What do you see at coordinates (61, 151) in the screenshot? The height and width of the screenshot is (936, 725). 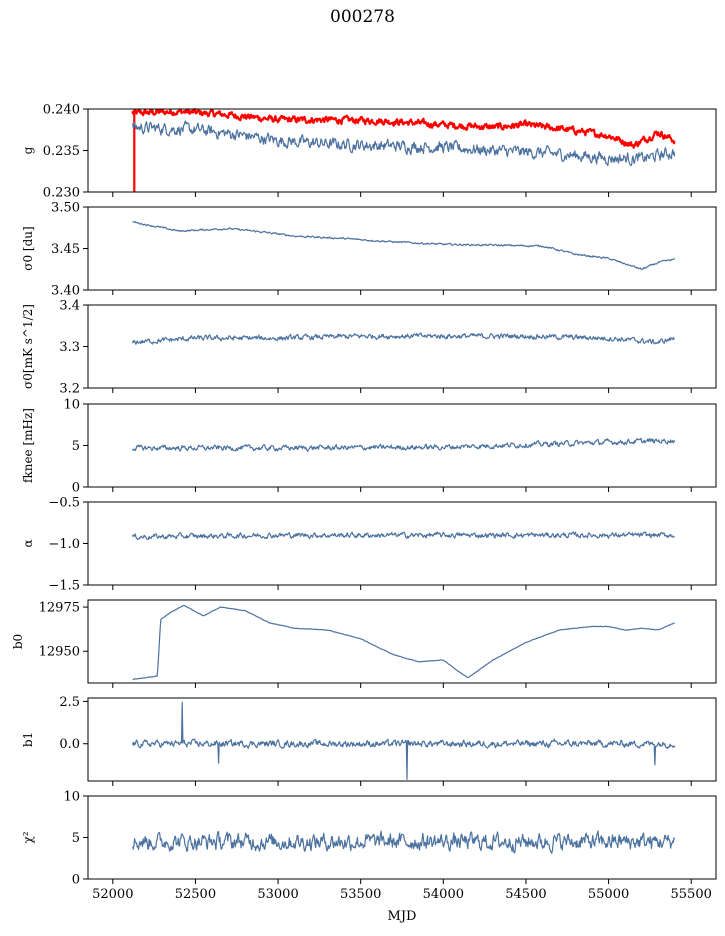 I see `y-tick-label-panel-1: 0.235` at bounding box center [61, 151].